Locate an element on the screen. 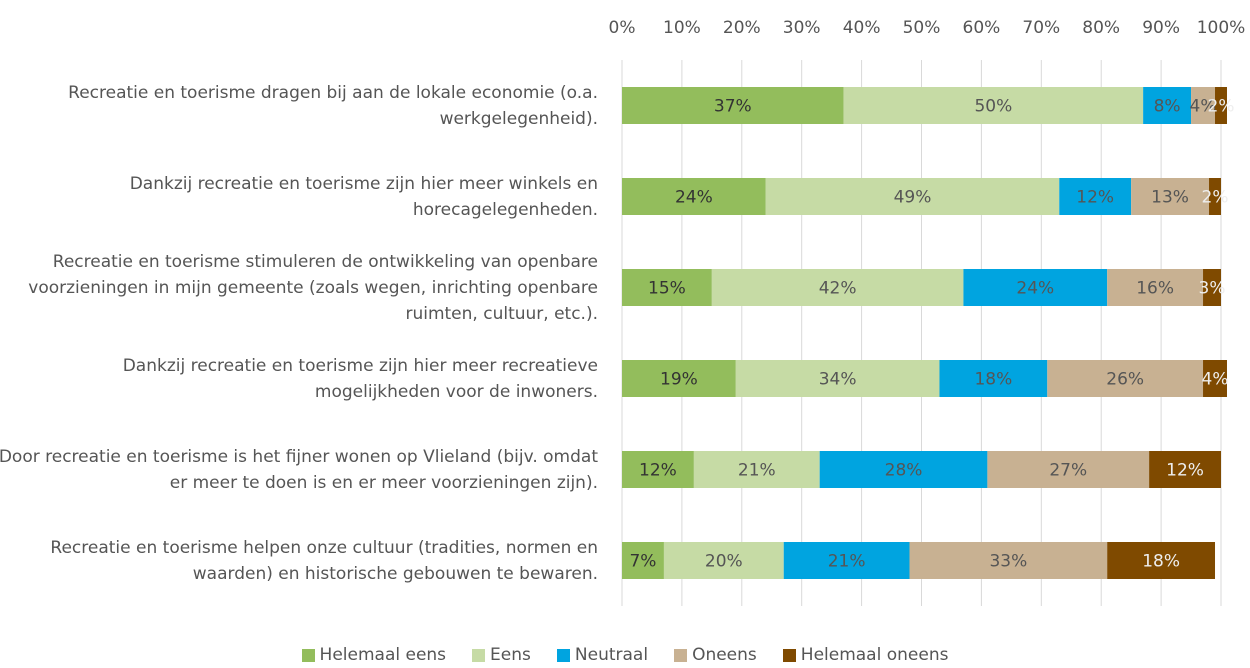 This screenshot has width=1250, height=668. data-label: 7% is located at coordinates (642, 562).